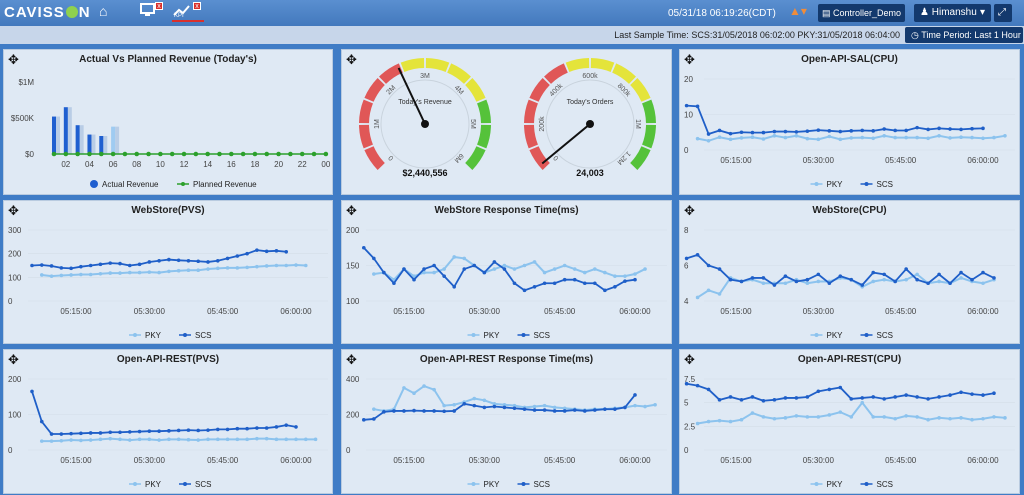  Describe the element at coordinates (47, 12) in the screenshot. I see `cavisson-logo: CAVISS N` at that location.